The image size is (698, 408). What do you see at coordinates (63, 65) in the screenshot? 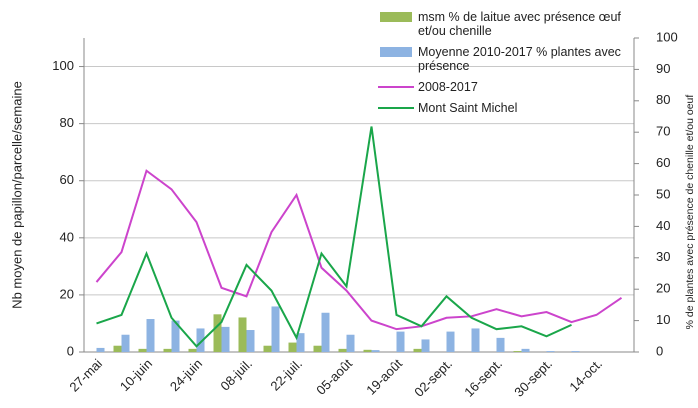
I see `y-tick-label: 100` at bounding box center [63, 65].